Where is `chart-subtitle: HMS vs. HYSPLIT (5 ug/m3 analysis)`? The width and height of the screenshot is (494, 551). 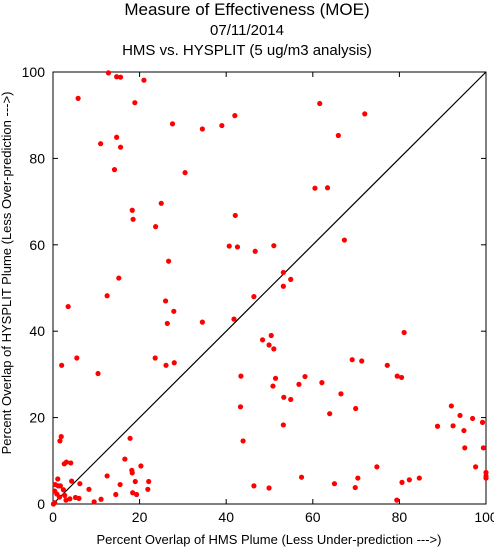
chart-subtitle: HMS vs. HYSPLIT (5 ug/m3 analysis) is located at coordinates (247, 50).